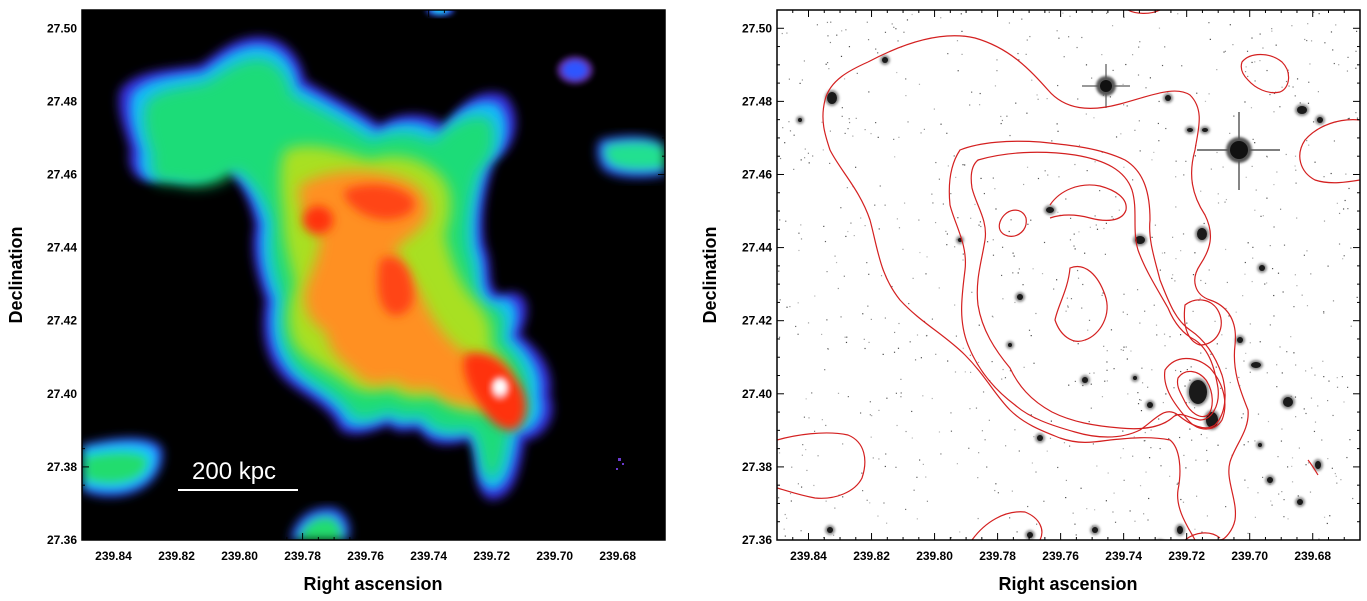 This screenshot has width=1367, height=601. What do you see at coordinates (554, 556) in the screenshot?
I see `x-tick-label: 239.70` at bounding box center [554, 556].